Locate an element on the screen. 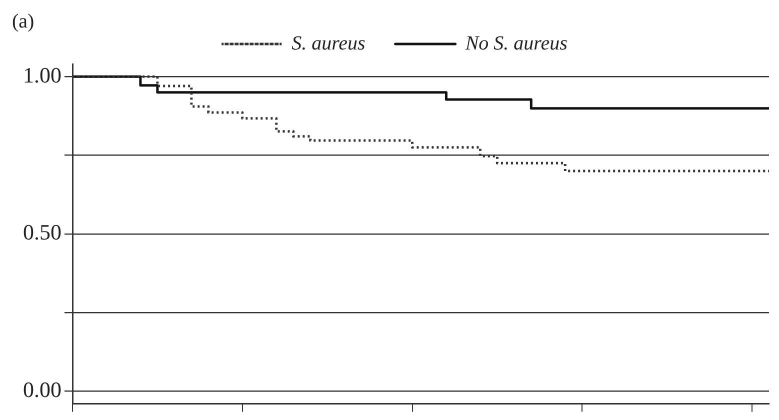  y-tick-label: 0.00 is located at coordinates (42, 389).